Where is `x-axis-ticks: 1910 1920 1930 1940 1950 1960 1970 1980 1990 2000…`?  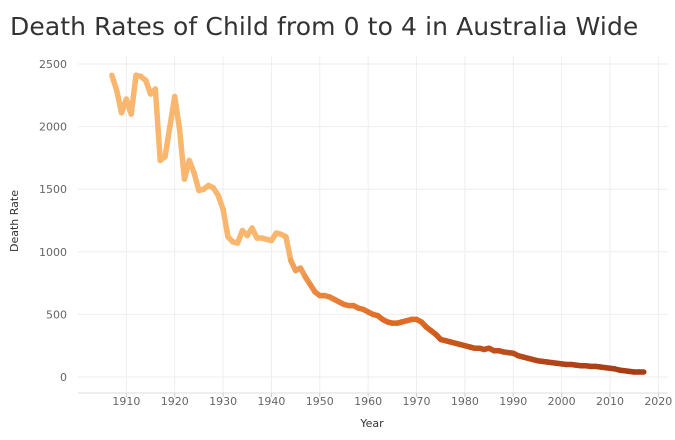 x-axis-ticks: 1910 1920 1930 1940 1950 1960 1970 1980 1990 2000… is located at coordinates (375, 400).